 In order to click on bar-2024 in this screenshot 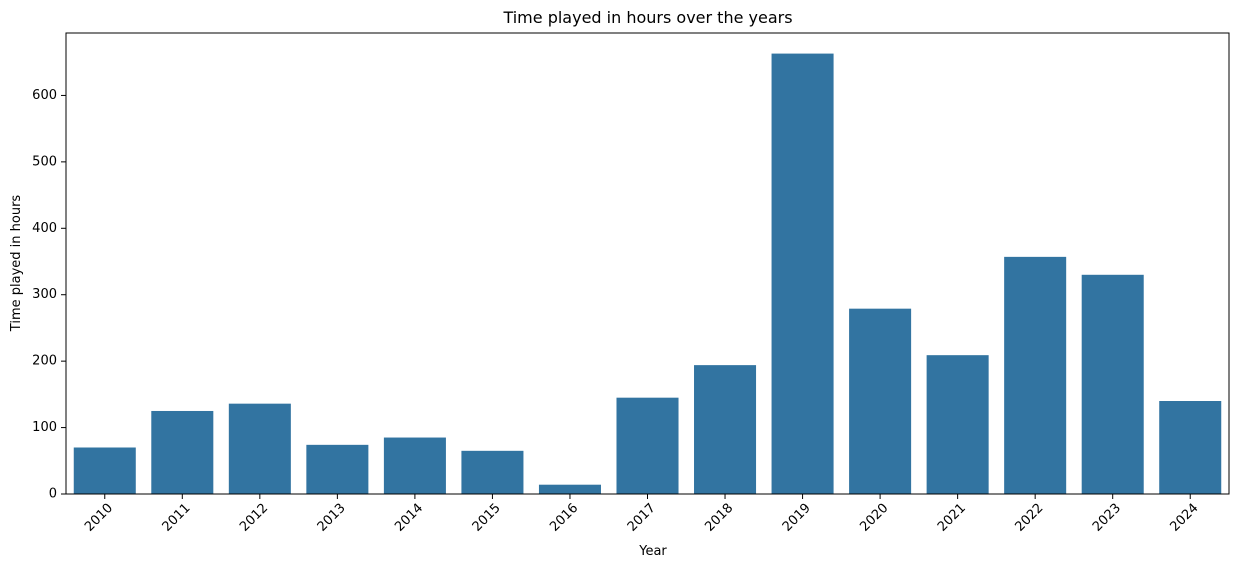, I will do `click(1190, 447)`.